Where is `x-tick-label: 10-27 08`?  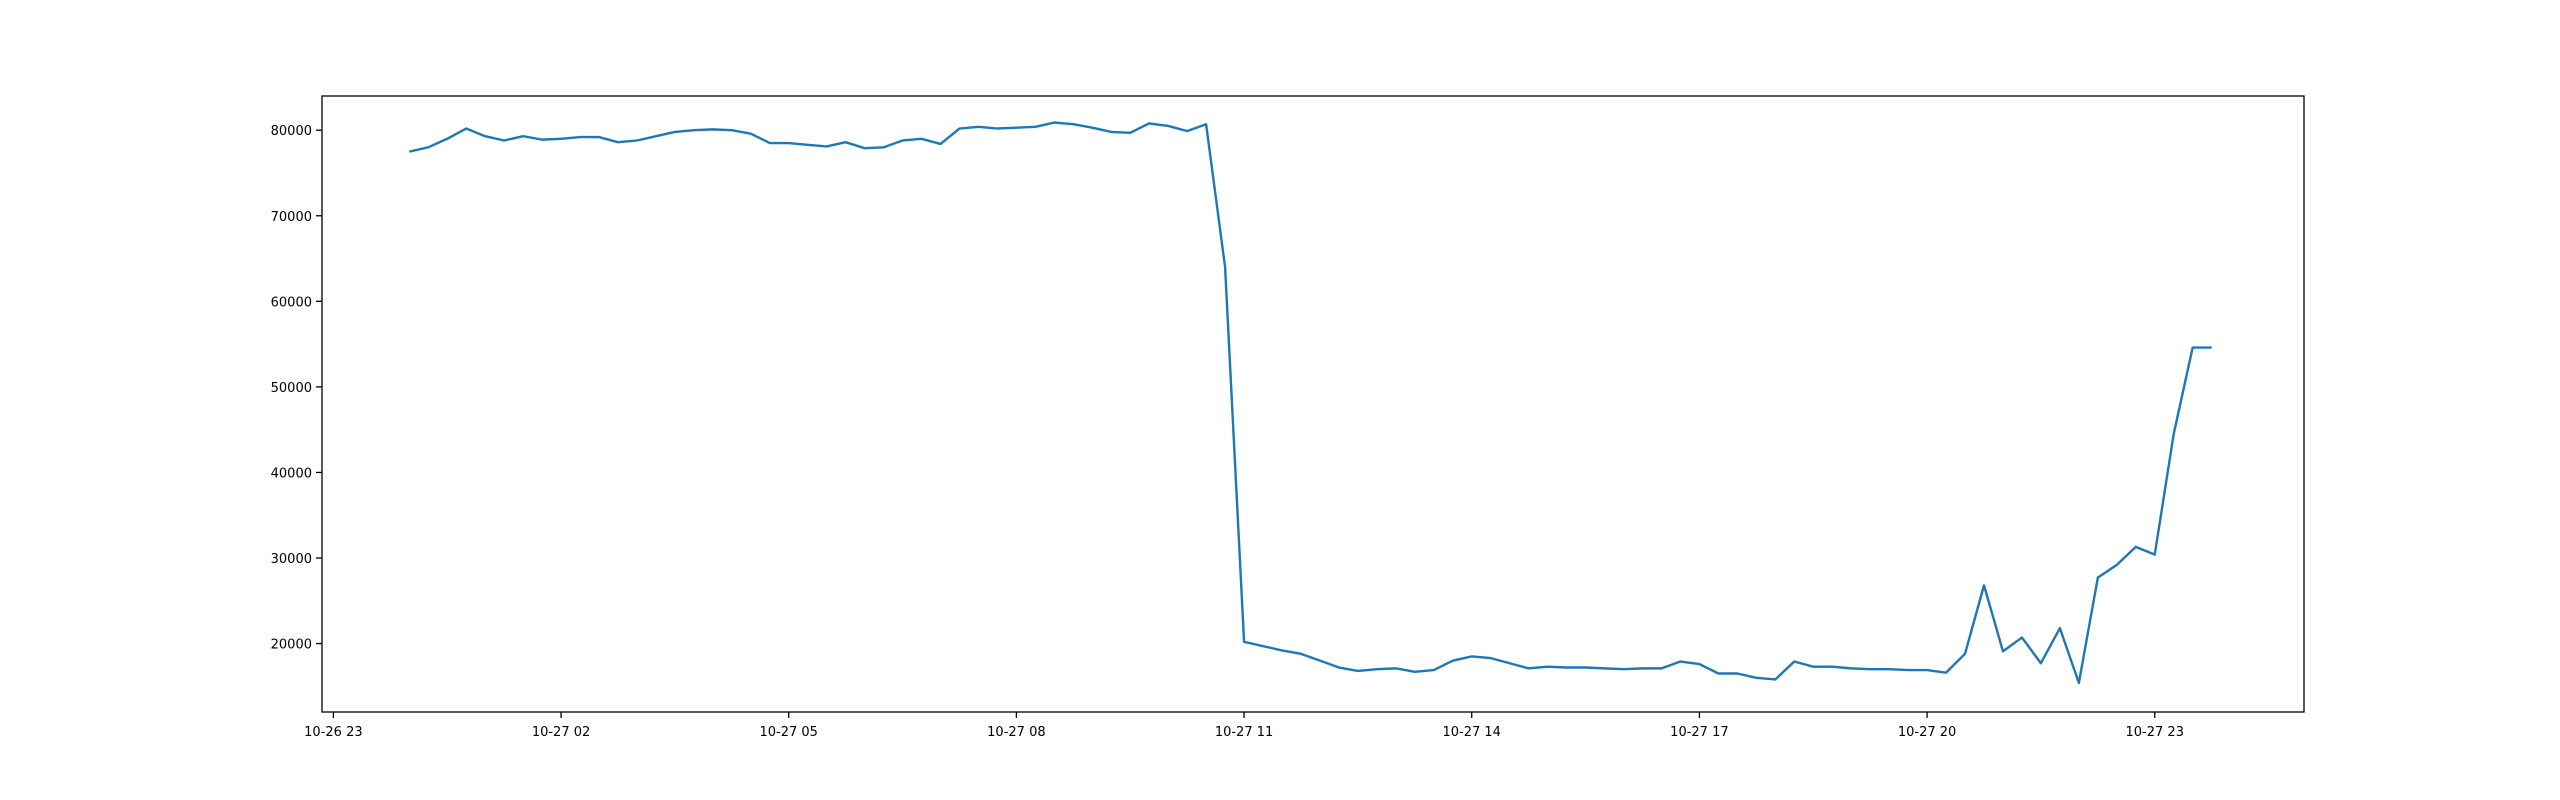 x-tick-label: 10-27 08 is located at coordinates (1016, 732).